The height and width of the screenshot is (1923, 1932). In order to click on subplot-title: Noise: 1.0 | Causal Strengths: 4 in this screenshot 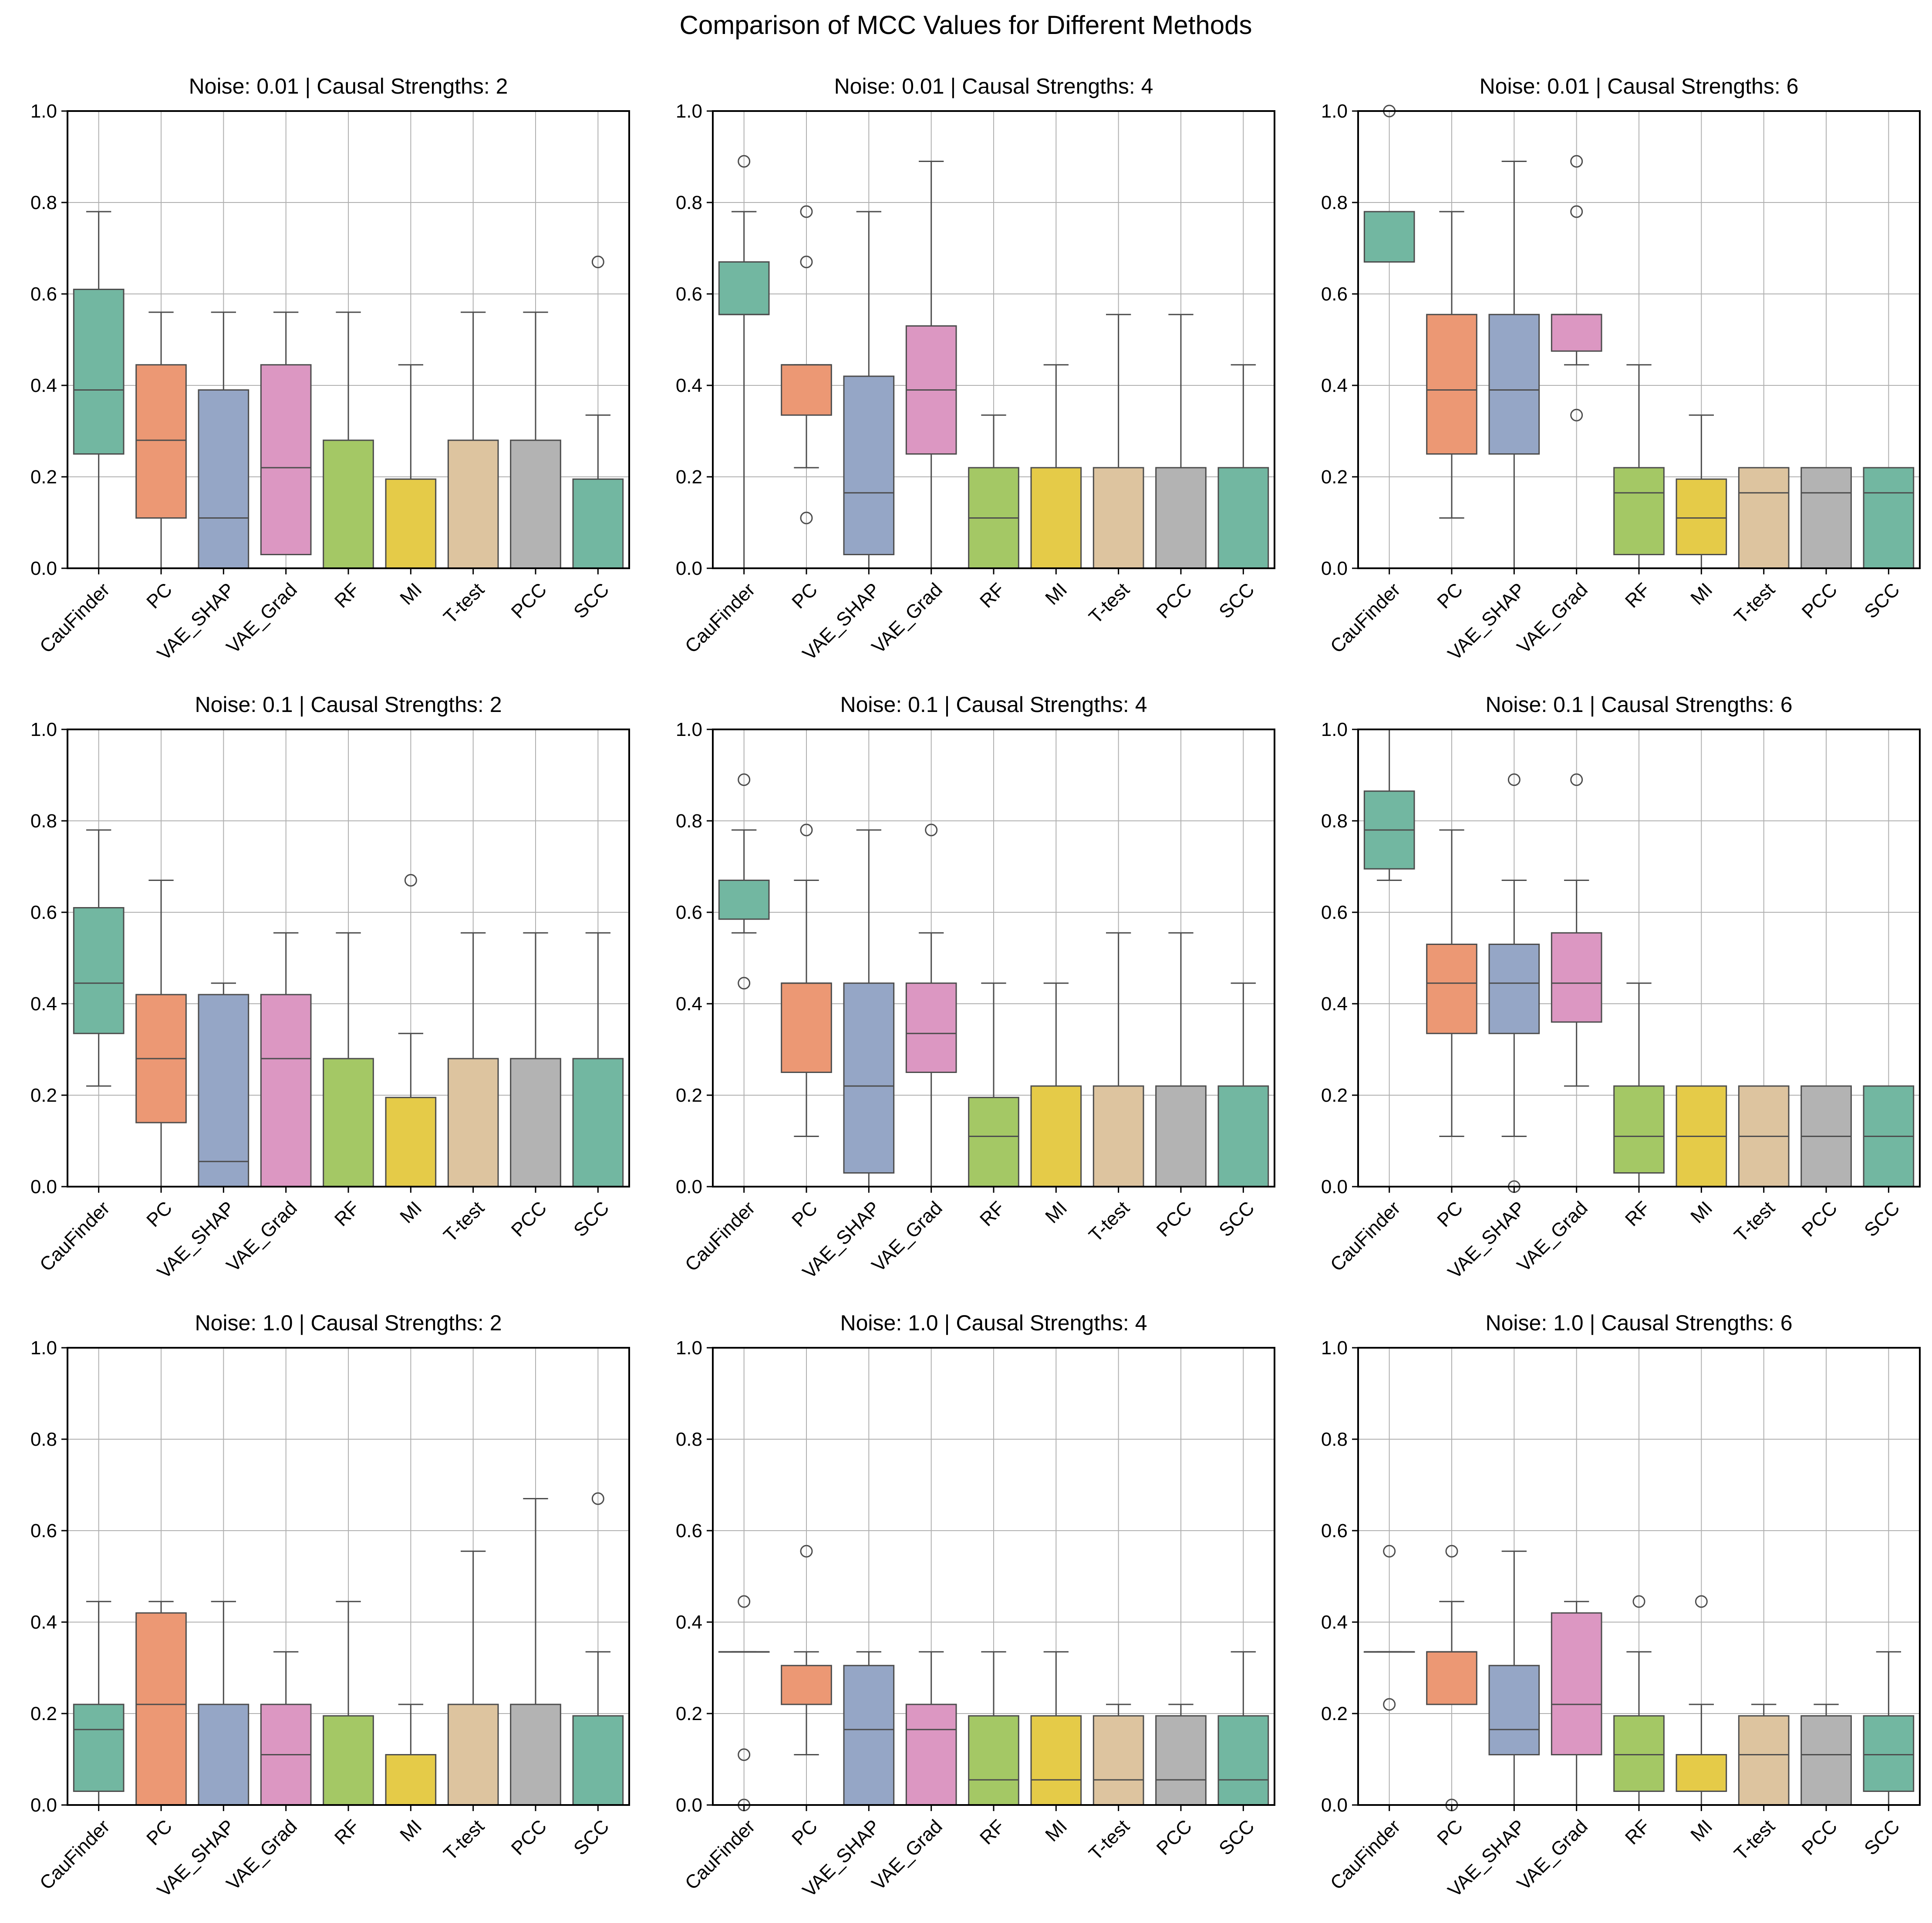, I will do `click(993, 1323)`.